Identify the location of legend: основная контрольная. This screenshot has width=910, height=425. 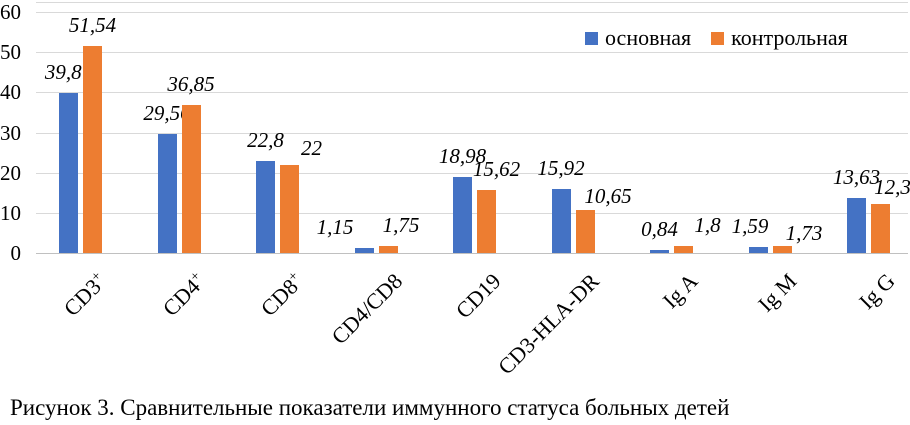
(726, 38).